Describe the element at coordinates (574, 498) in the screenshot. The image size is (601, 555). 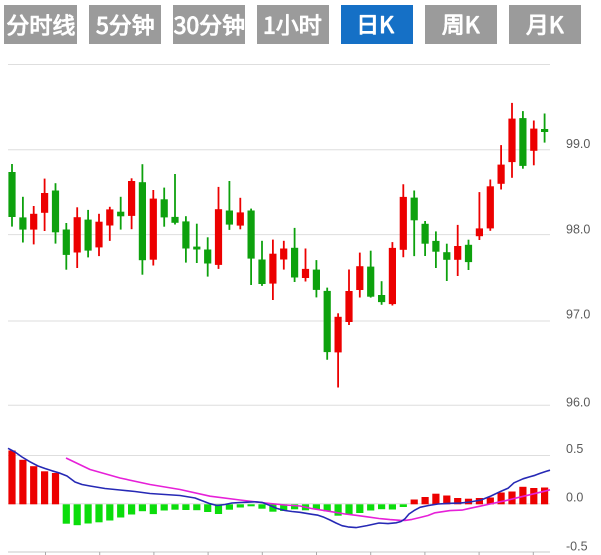
I see `svg-text: 0.0` at that location.